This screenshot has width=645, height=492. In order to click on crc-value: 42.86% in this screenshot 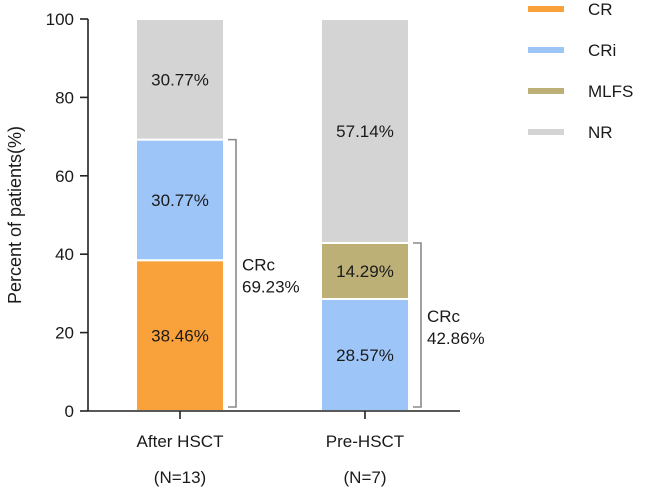, I will do `click(456, 338)`.